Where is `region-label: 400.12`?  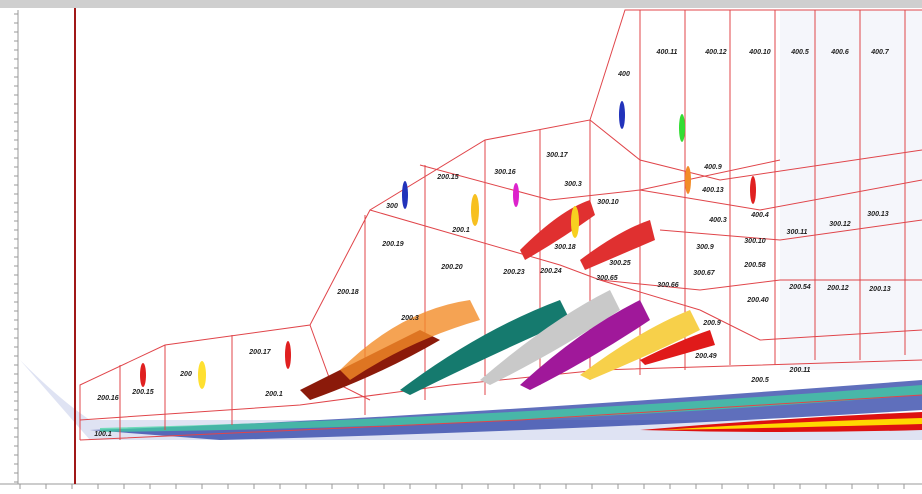
region-label: 400.12 is located at coordinates (715, 52).